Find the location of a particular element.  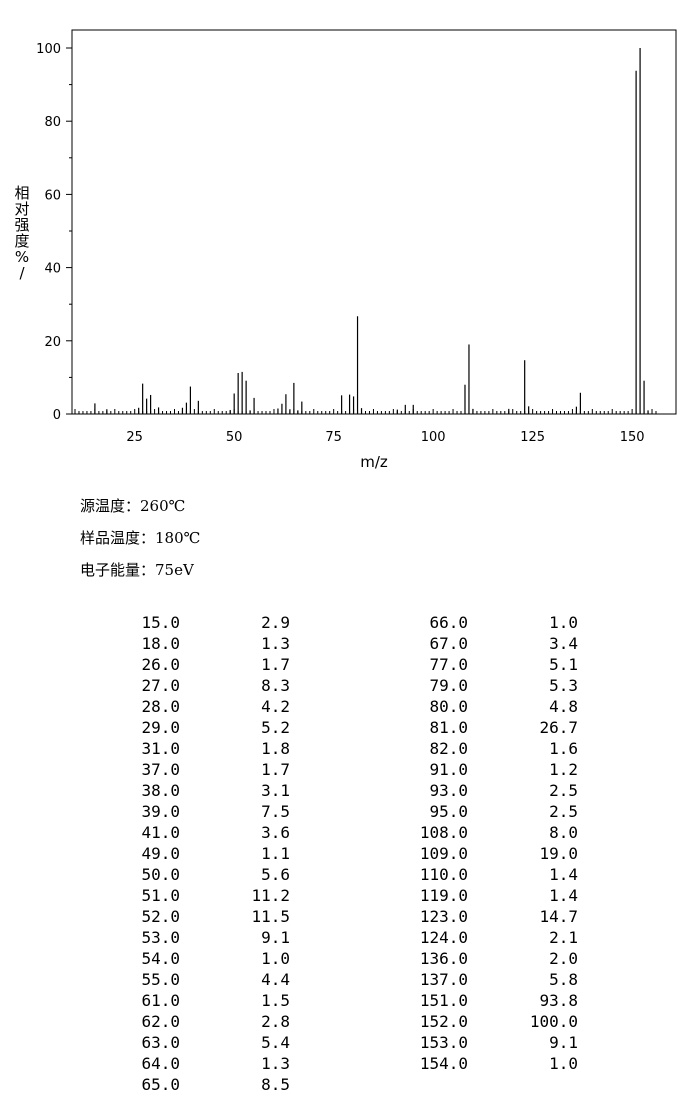

peak-intensity: 1.5 is located at coordinates (275, 1000).